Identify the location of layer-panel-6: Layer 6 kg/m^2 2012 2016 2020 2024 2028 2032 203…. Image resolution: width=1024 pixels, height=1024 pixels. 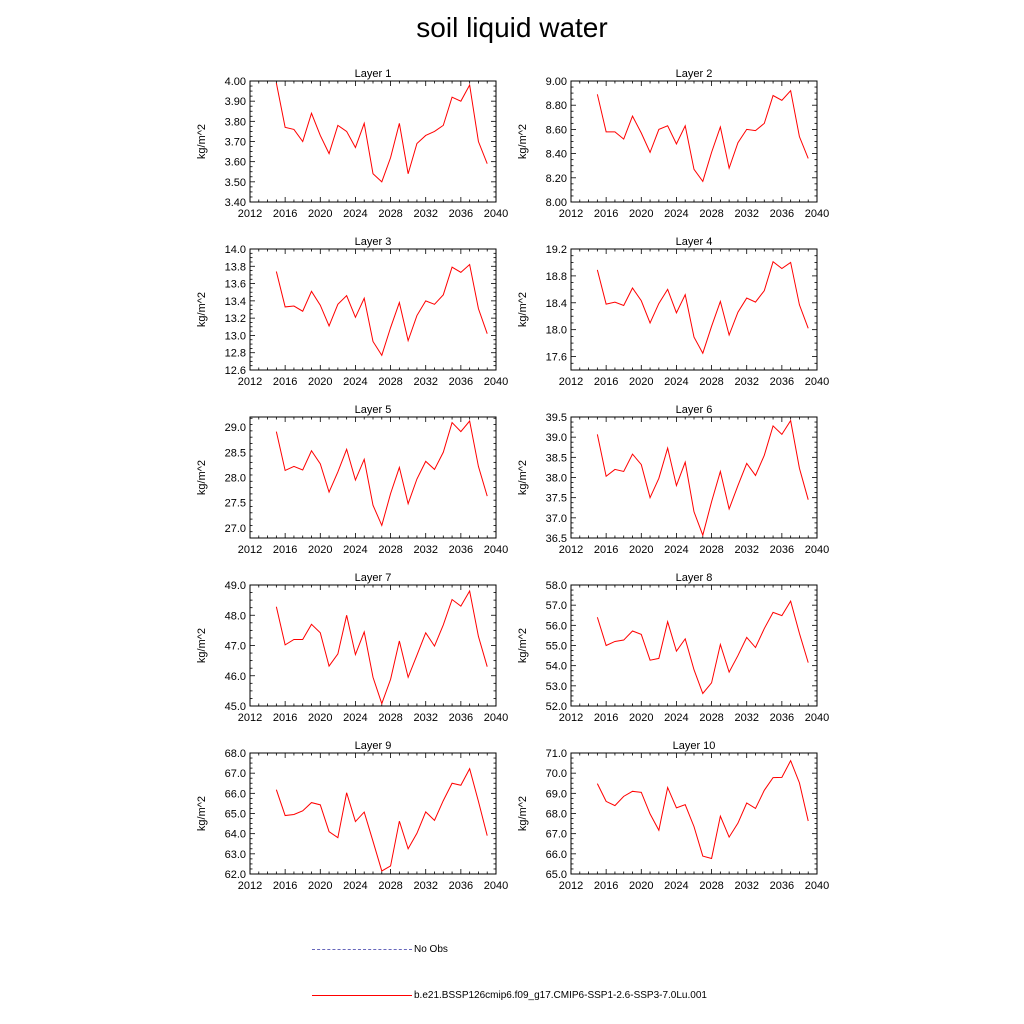
(673, 480).